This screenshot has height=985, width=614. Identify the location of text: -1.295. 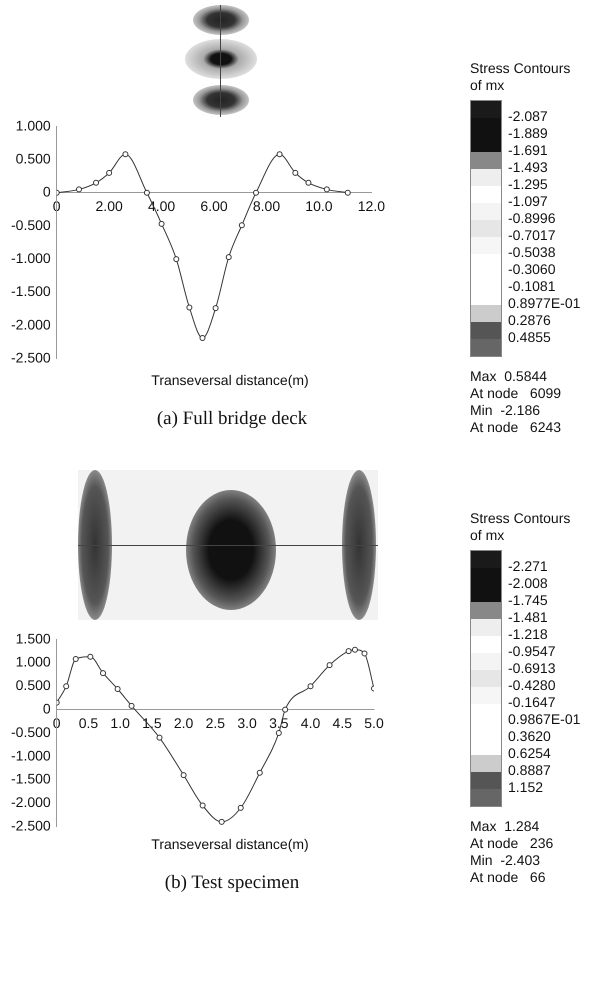
(528, 184).